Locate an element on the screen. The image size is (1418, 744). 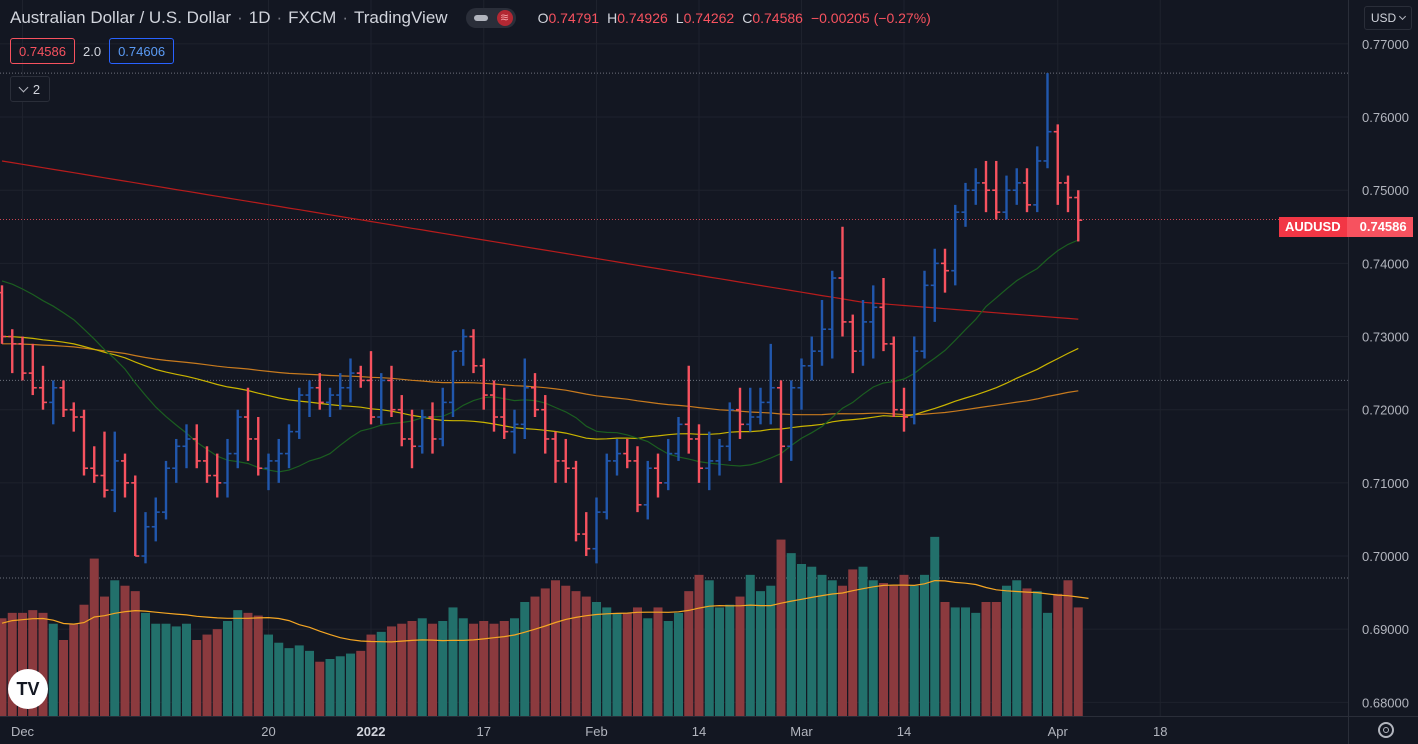
time-axis-tick-label: Feb is located at coordinates (596, 731).